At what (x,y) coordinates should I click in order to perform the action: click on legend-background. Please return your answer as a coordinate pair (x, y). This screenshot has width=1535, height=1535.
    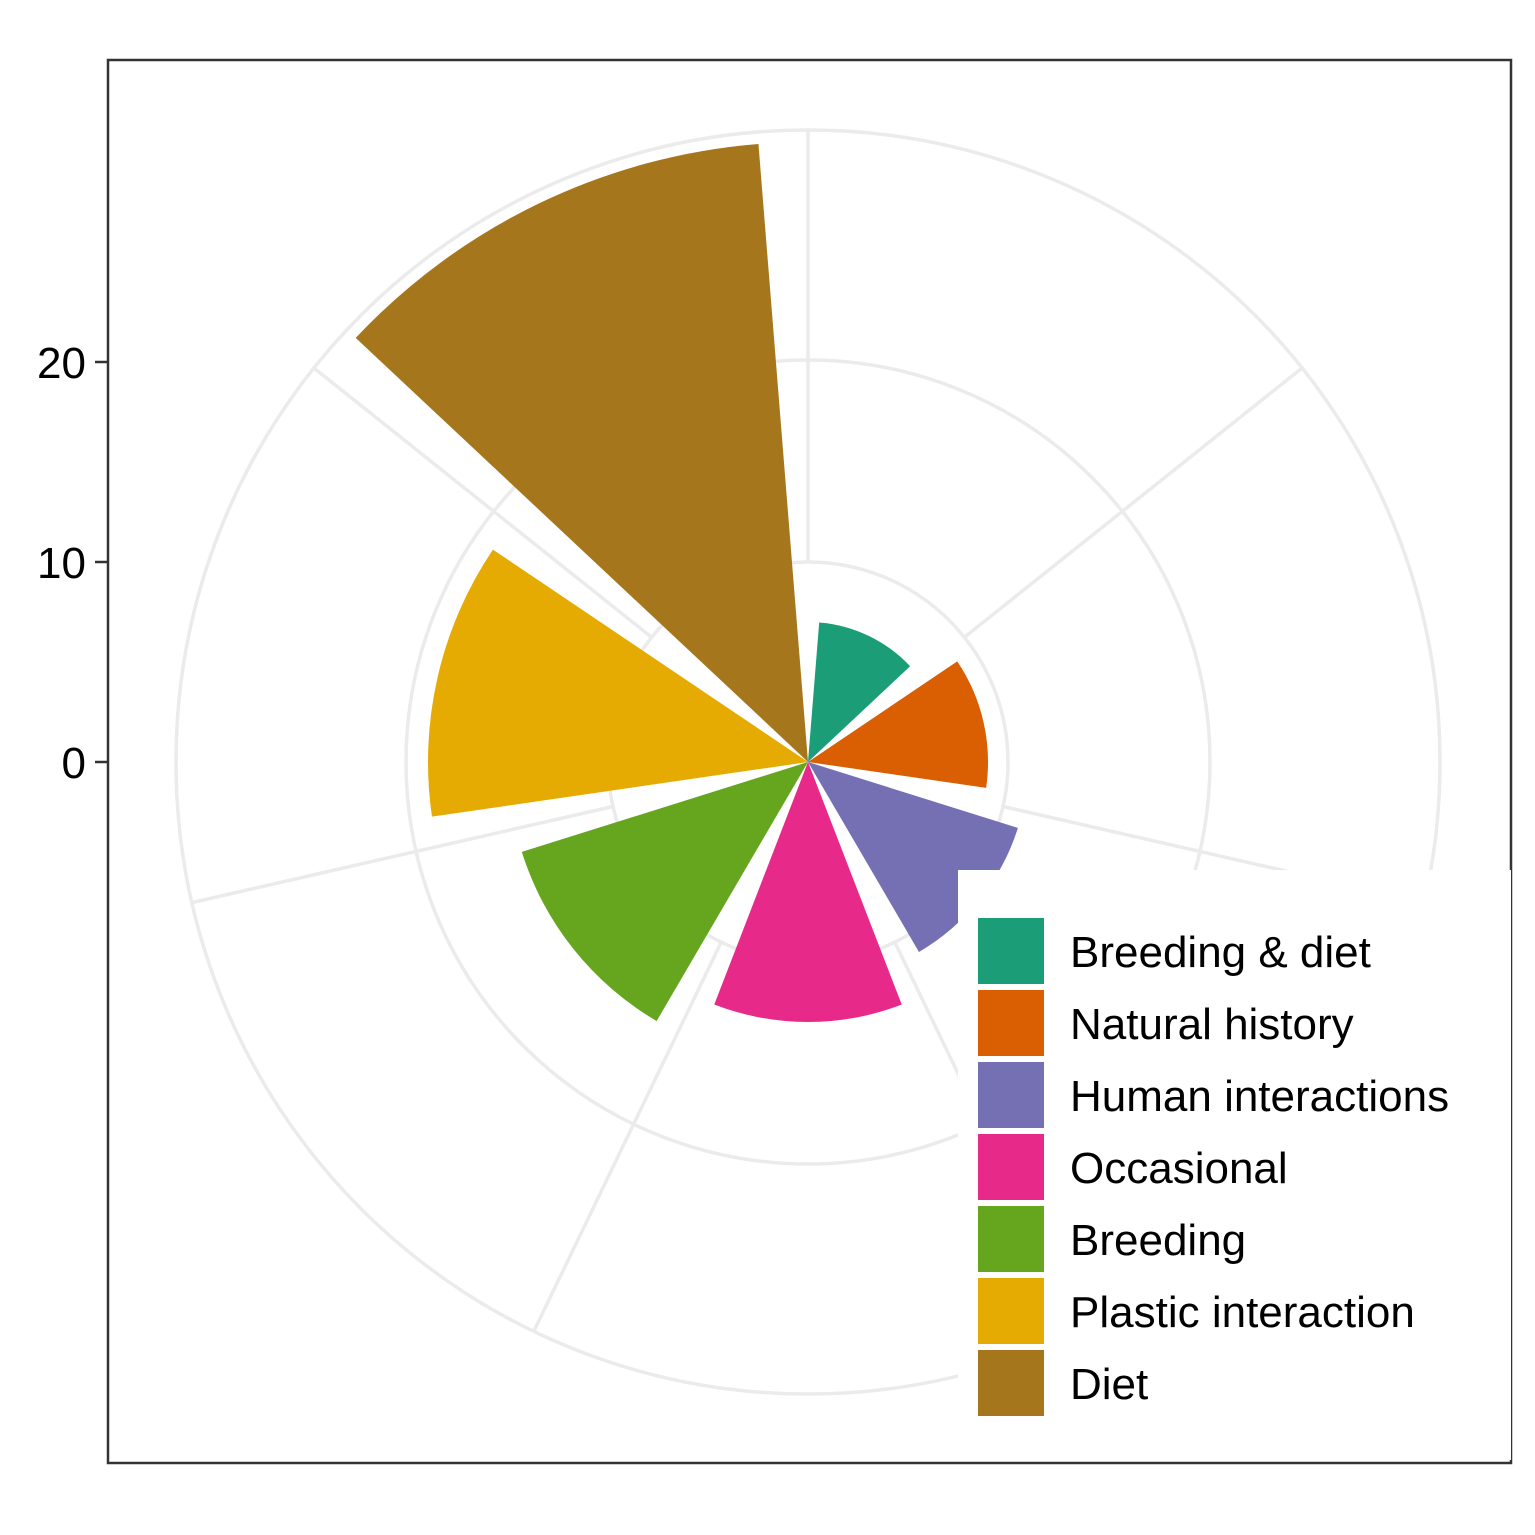
    Looking at the image, I should click on (1234, 1165).